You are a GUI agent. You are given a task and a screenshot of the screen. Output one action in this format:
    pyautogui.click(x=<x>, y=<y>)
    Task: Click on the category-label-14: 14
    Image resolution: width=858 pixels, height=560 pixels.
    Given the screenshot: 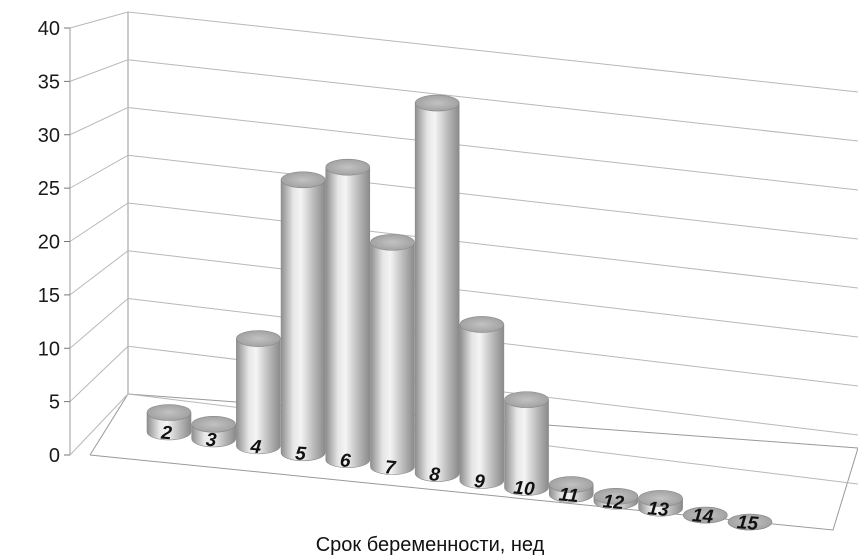 What is the action you would take?
    pyautogui.click(x=702, y=516)
    